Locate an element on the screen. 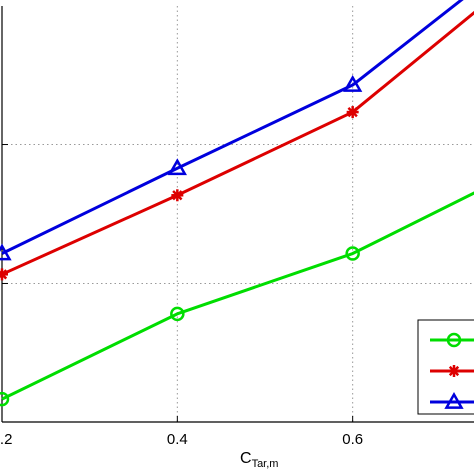  x-axis-title: CTar,m is located at coordinates (259, 460).